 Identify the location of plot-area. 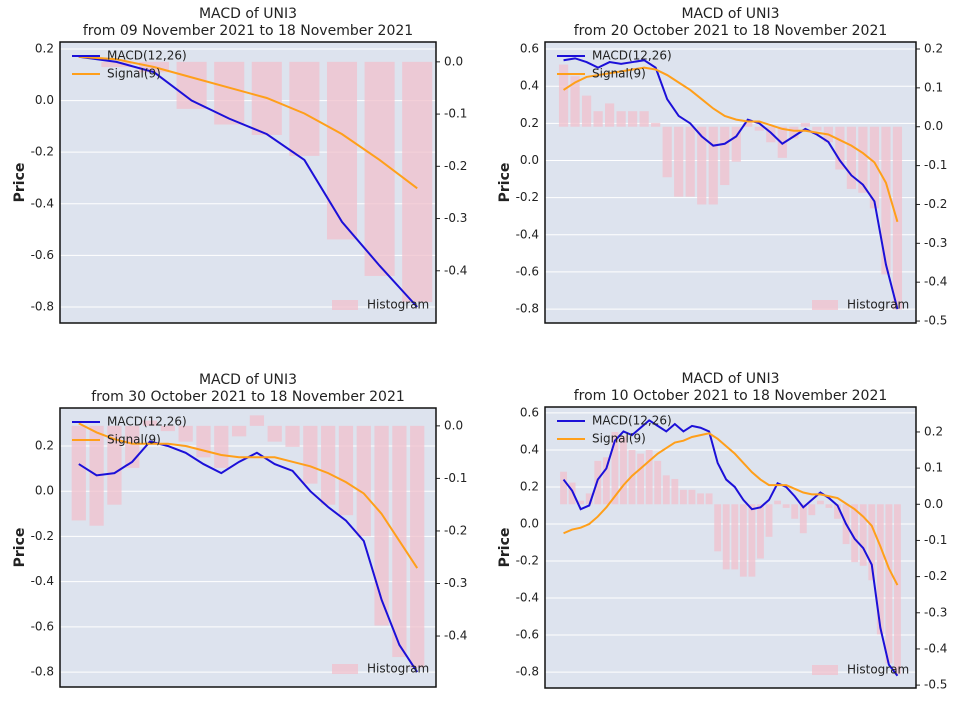
(248, 547).